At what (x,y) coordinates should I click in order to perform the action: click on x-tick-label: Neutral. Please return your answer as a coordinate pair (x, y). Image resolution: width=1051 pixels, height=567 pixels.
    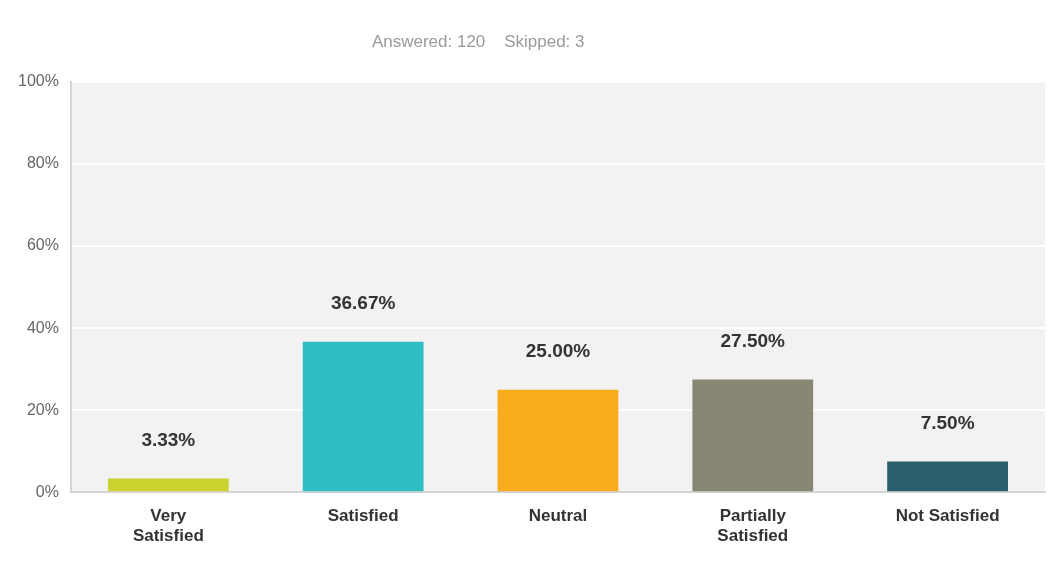
    Looking at the image, I should click on (558, 516).